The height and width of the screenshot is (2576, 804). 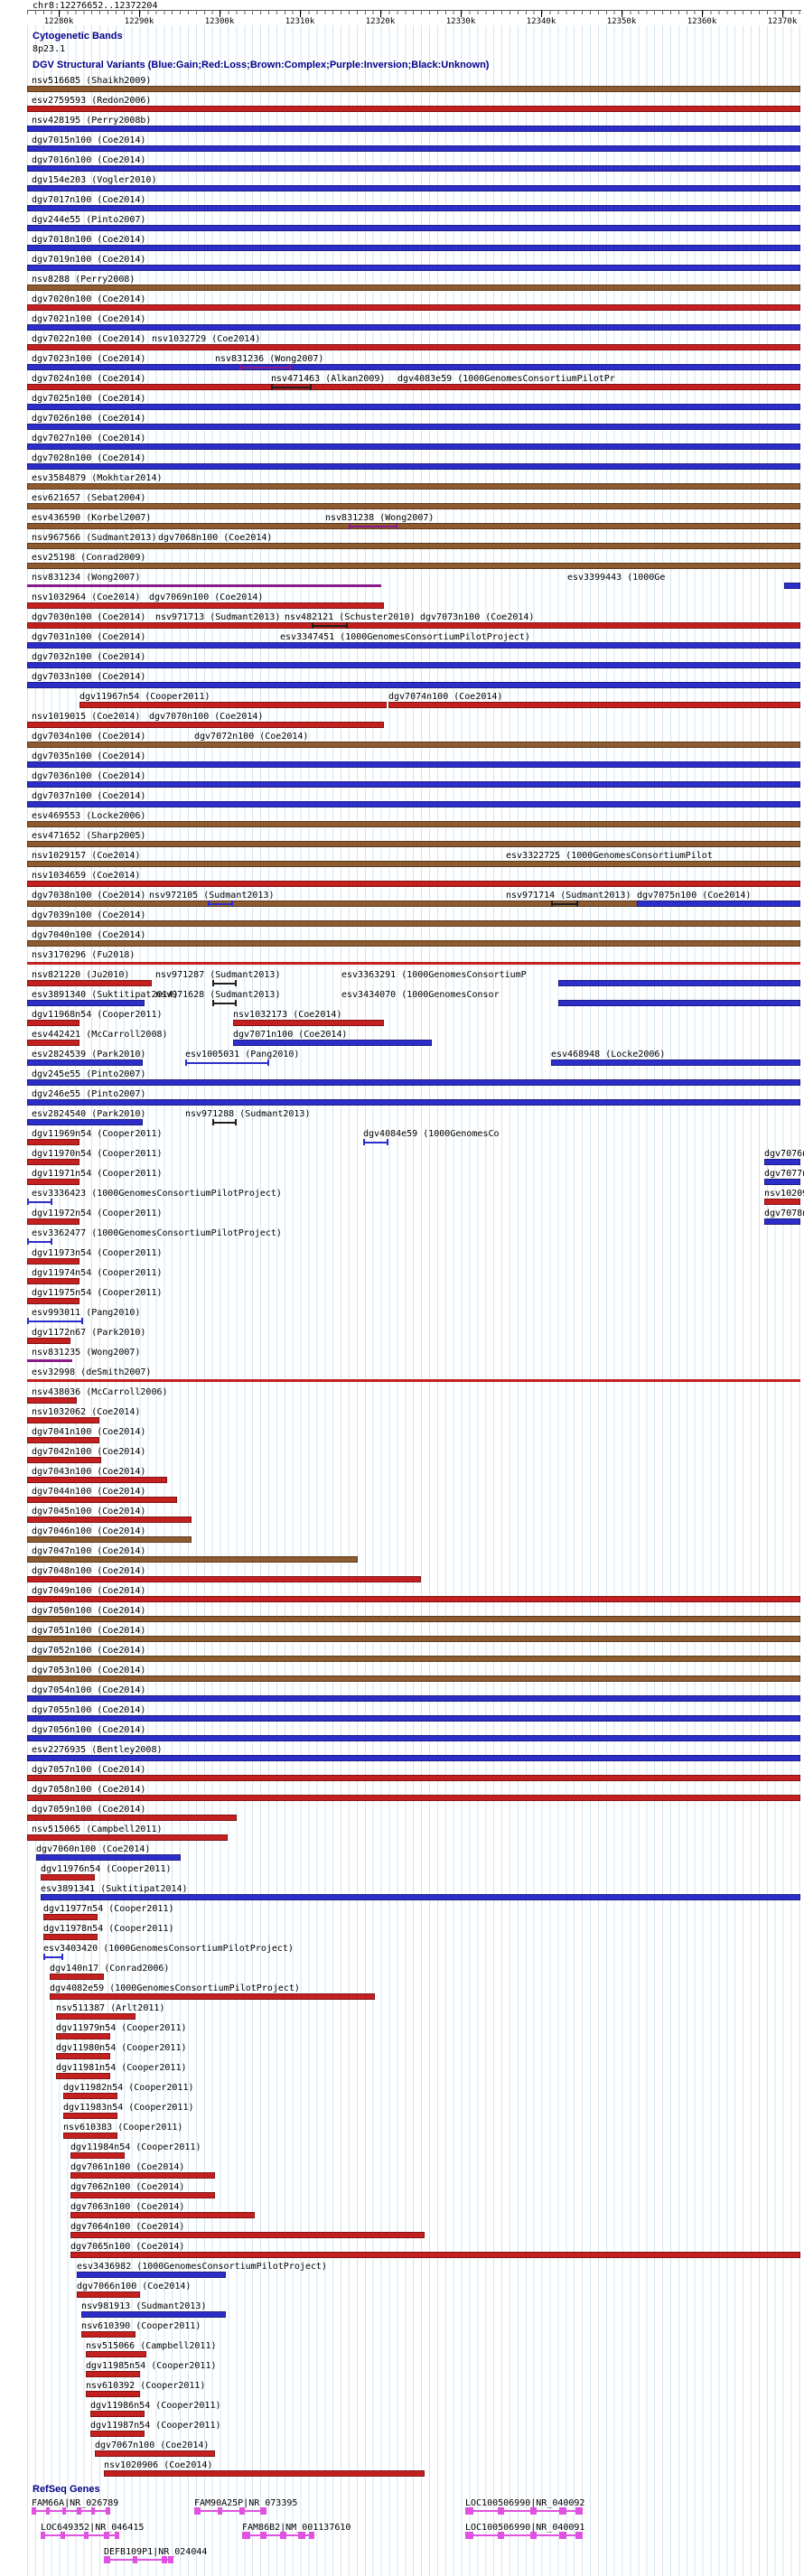 I want to click on variant-label: dgv7053n100 (Coe2014), so click(x=89, y=1670).